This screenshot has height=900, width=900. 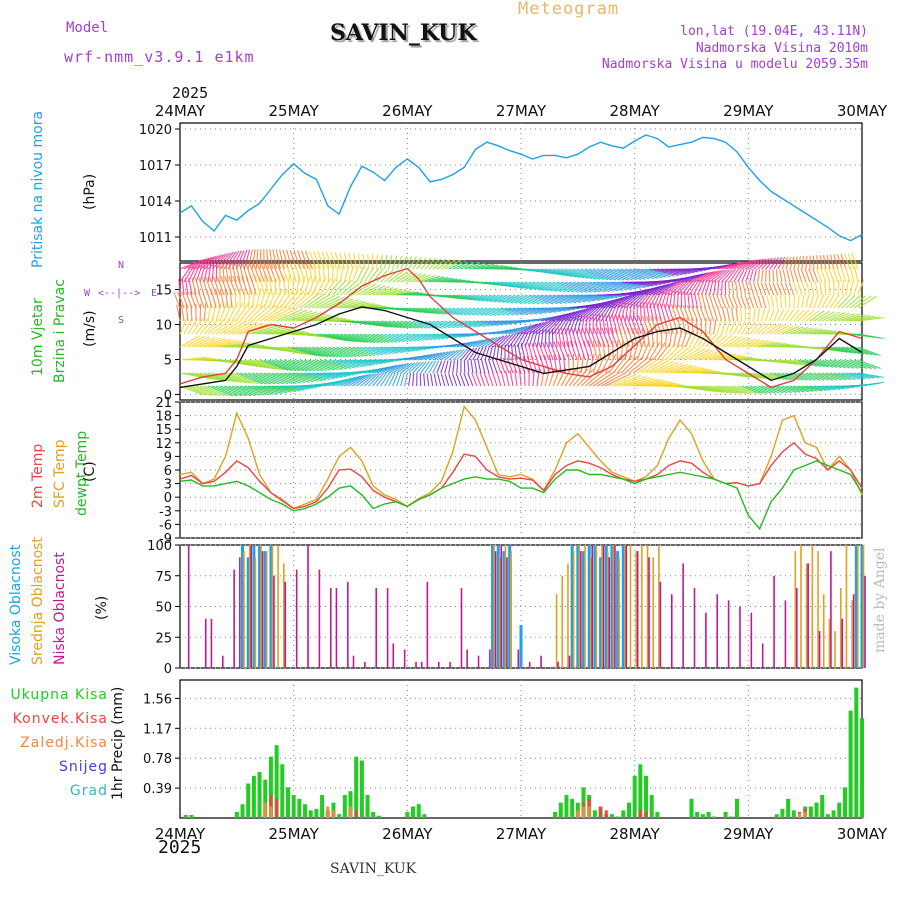 What do you see at coordinates (155, 238) in the screenshot?
I see `y-tick-label: 1011` at bounding box center [155, 238].